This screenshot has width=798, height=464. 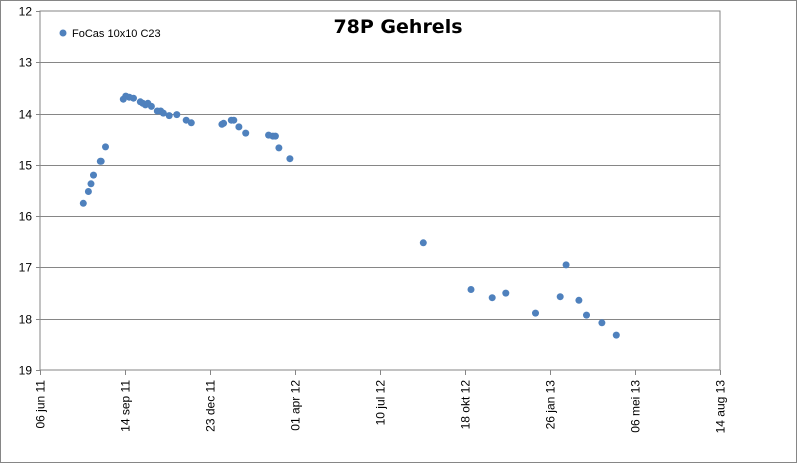 What do you see at coordinates (26, 166) in the screenshot?
I see `y-tick-label: 15` at bounding box center [26, 166].